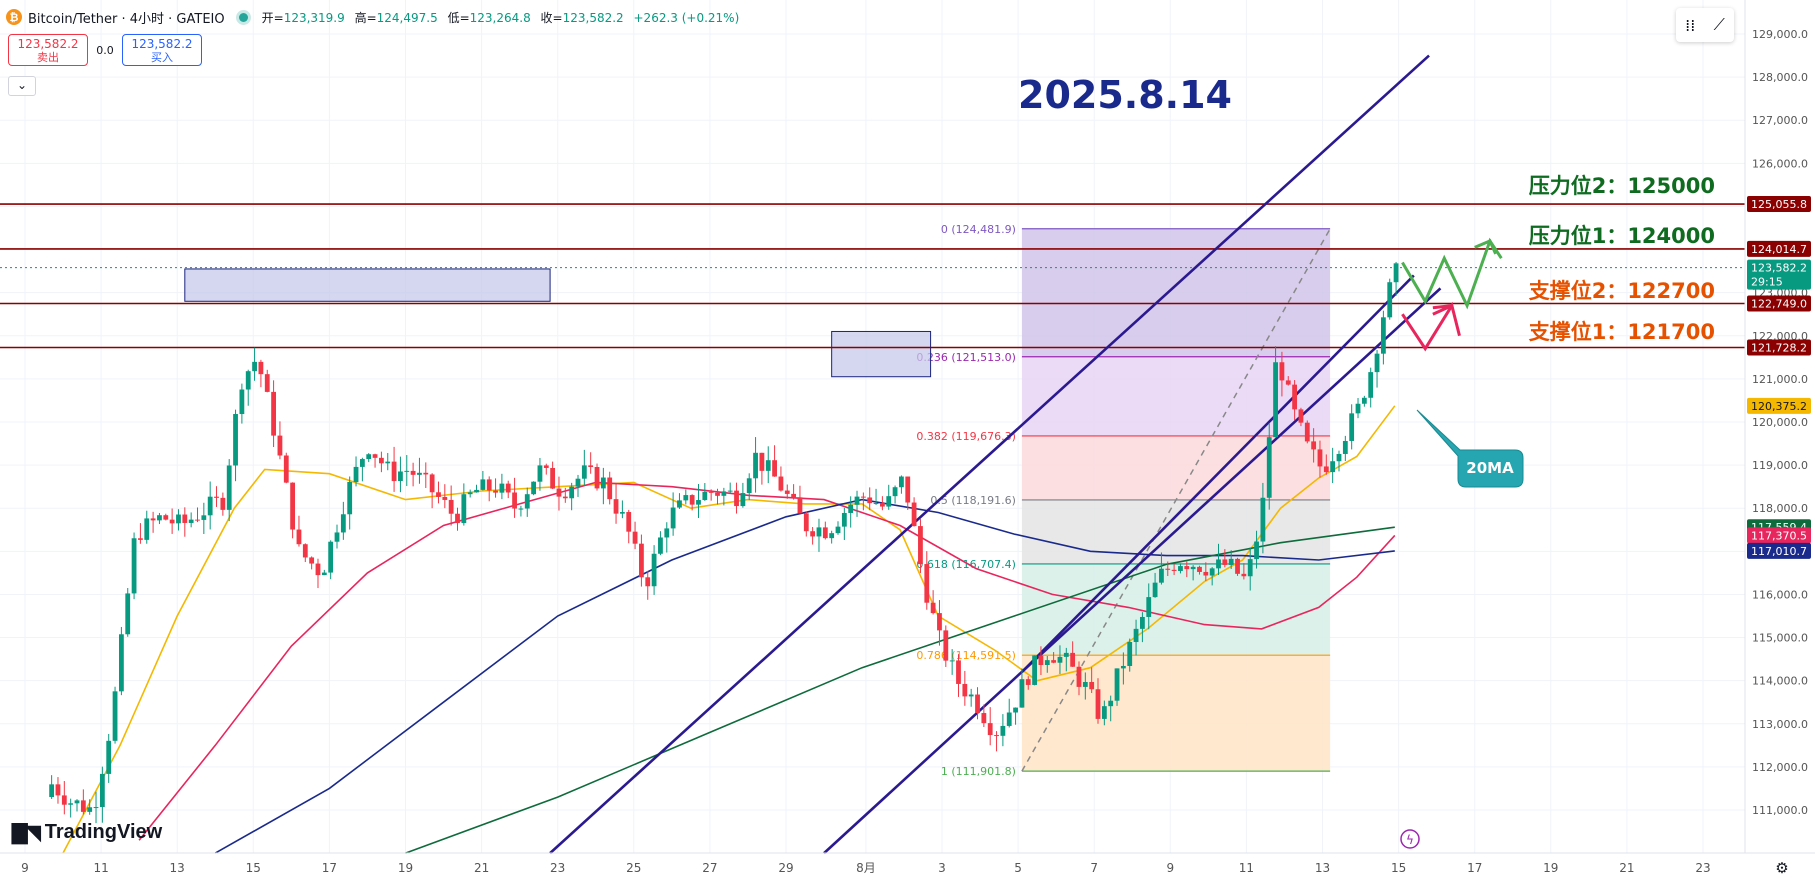 The width and height of the screenshot is (1815, 891). I want to click on time-tick-label: 15, so click(253, 868).